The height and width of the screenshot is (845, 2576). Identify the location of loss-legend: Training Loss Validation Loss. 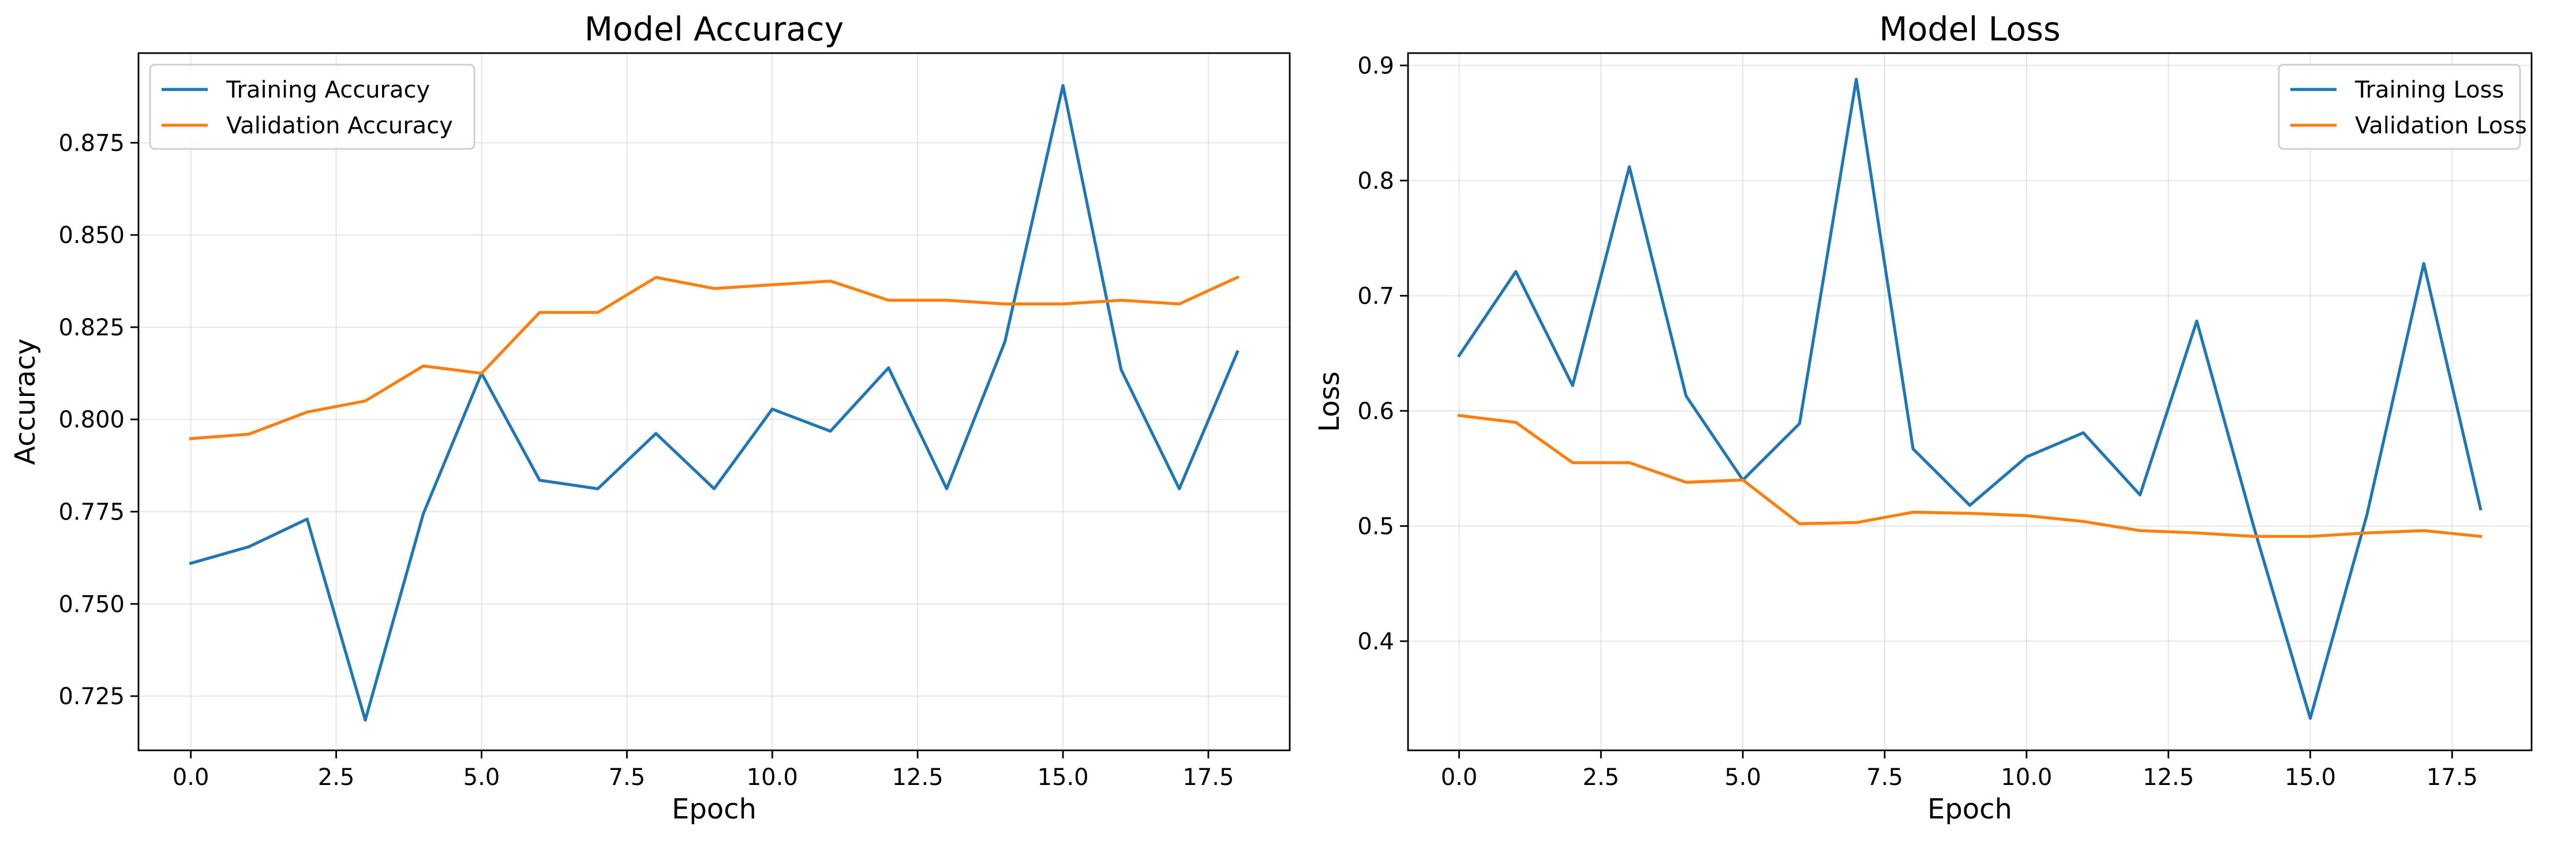
(2402, 106).